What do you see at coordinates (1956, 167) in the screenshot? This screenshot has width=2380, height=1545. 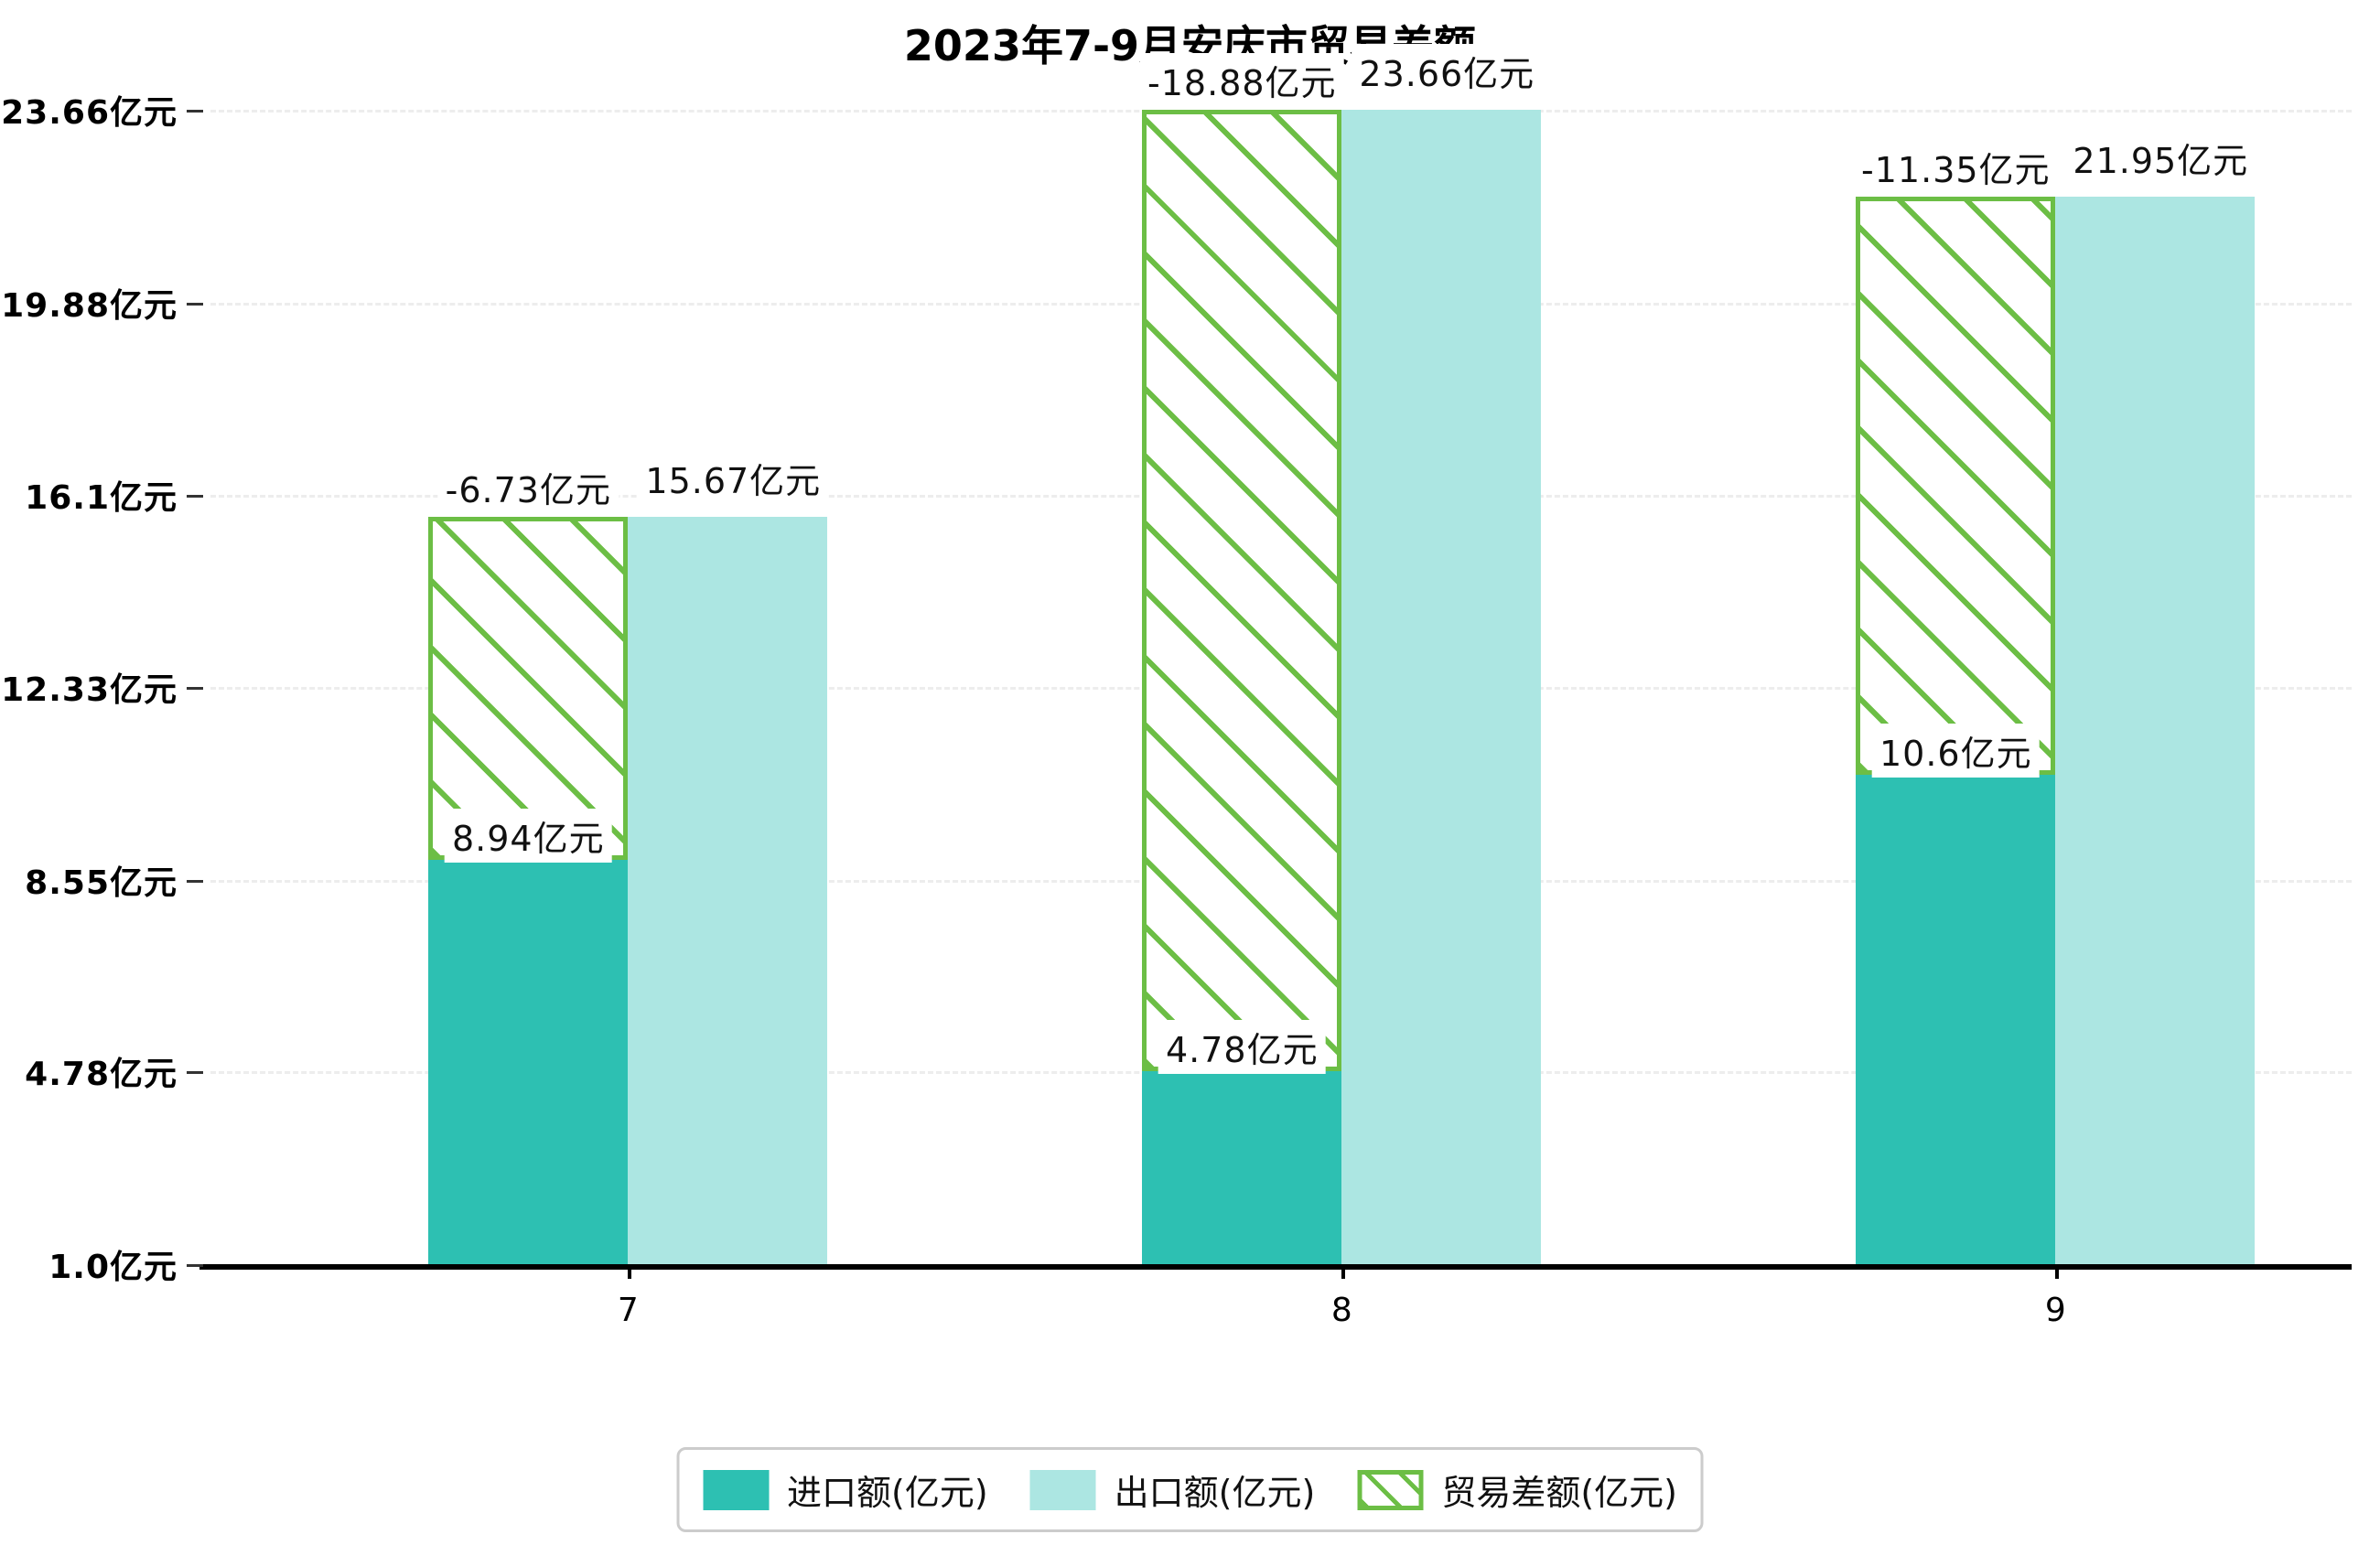 I see `bar-label-balance: -11.35亿元` at bounding box center [1956, 167].